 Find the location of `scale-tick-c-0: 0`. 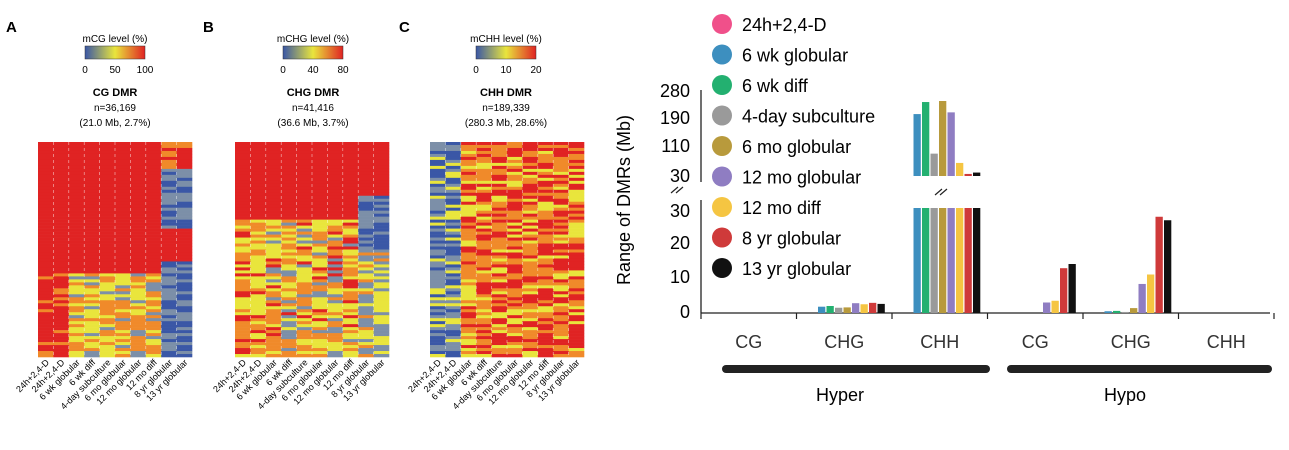

scale-tick-c-0: 0 is located at coordinates (476, 70).